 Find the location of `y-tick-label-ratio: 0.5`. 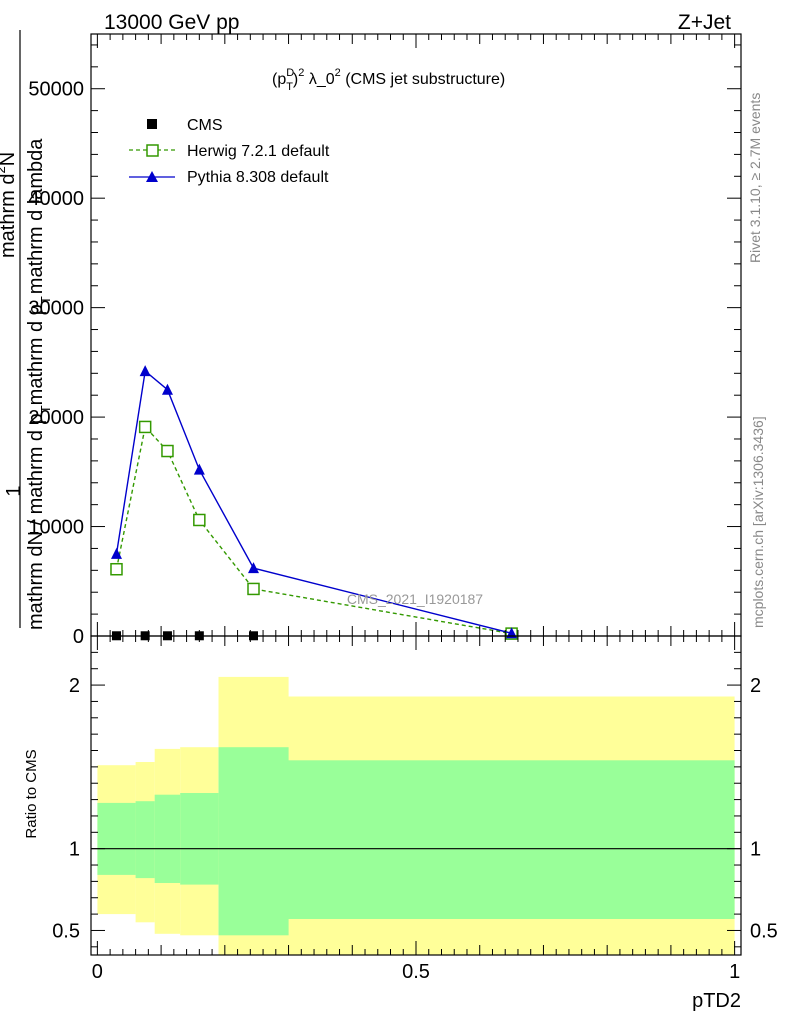

y-tick-label-ratio: 0.5 is located at coordinates (66, 931).